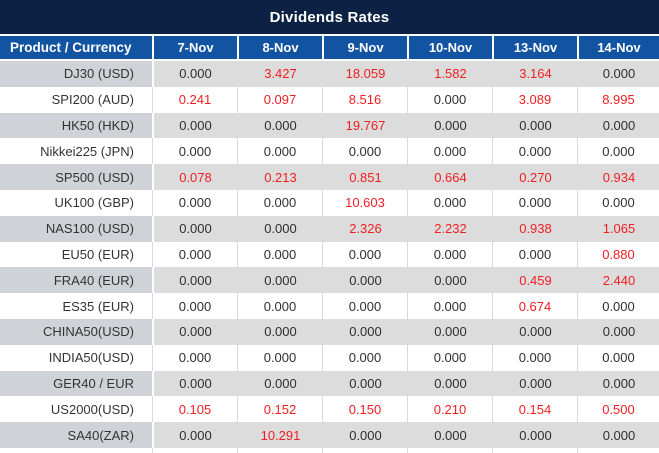 Image resolution: width=659 pixels, height=453 pixels. What do you see at coordinates (194, 177) in the screenshot?
I see `rate-cell: 0.078` at bounding box center [194, 177].